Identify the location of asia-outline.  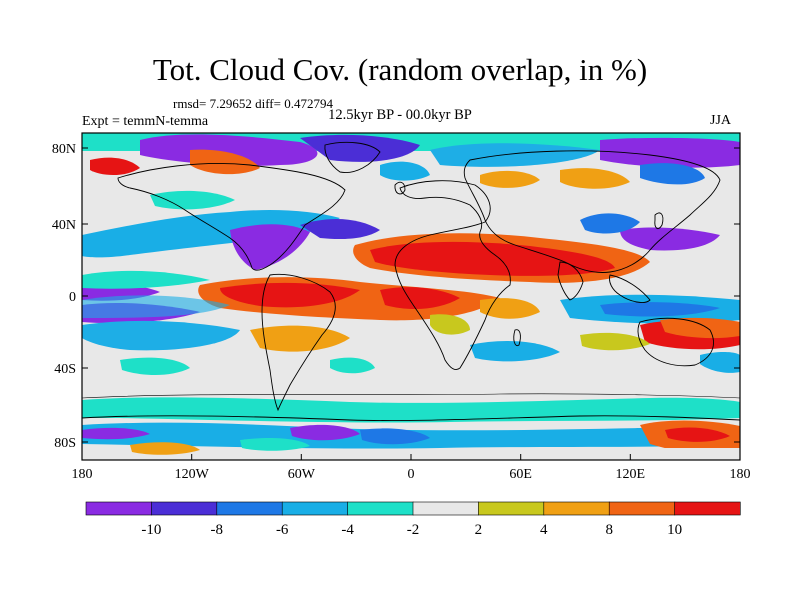
(592, 211).